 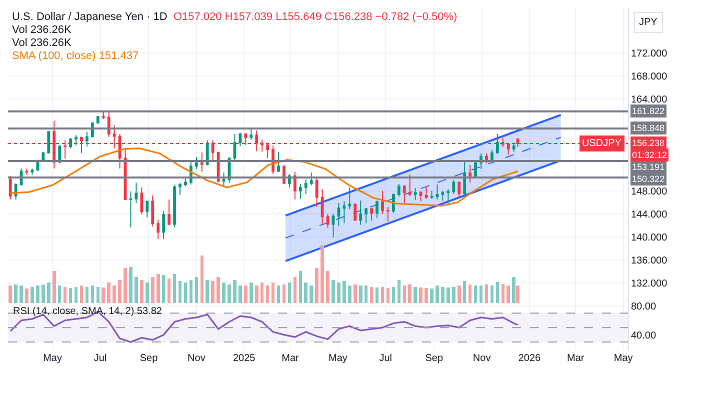 I want to click on annotation: RSI (14, close, SMA, 14, 2) 53.82, so click(x=87, y=311).